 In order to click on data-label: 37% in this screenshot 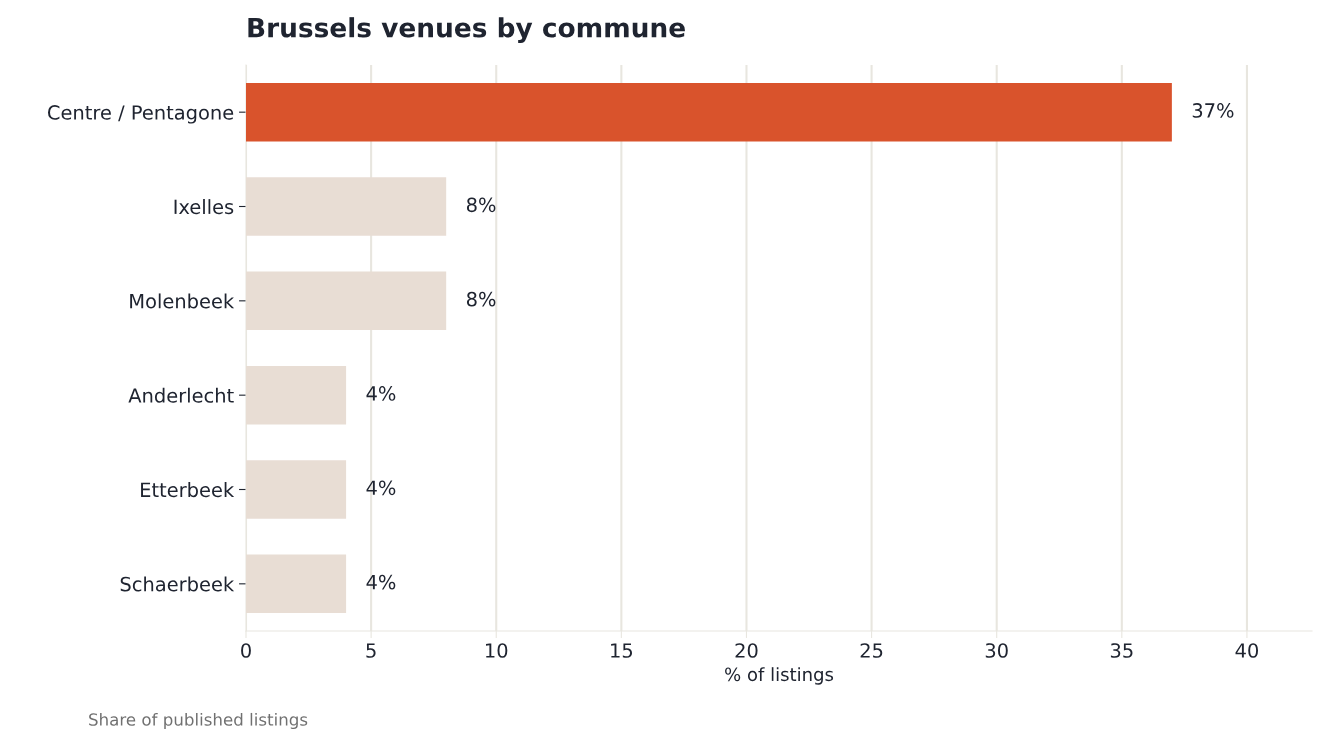, I will do `click(1213, 110)`.